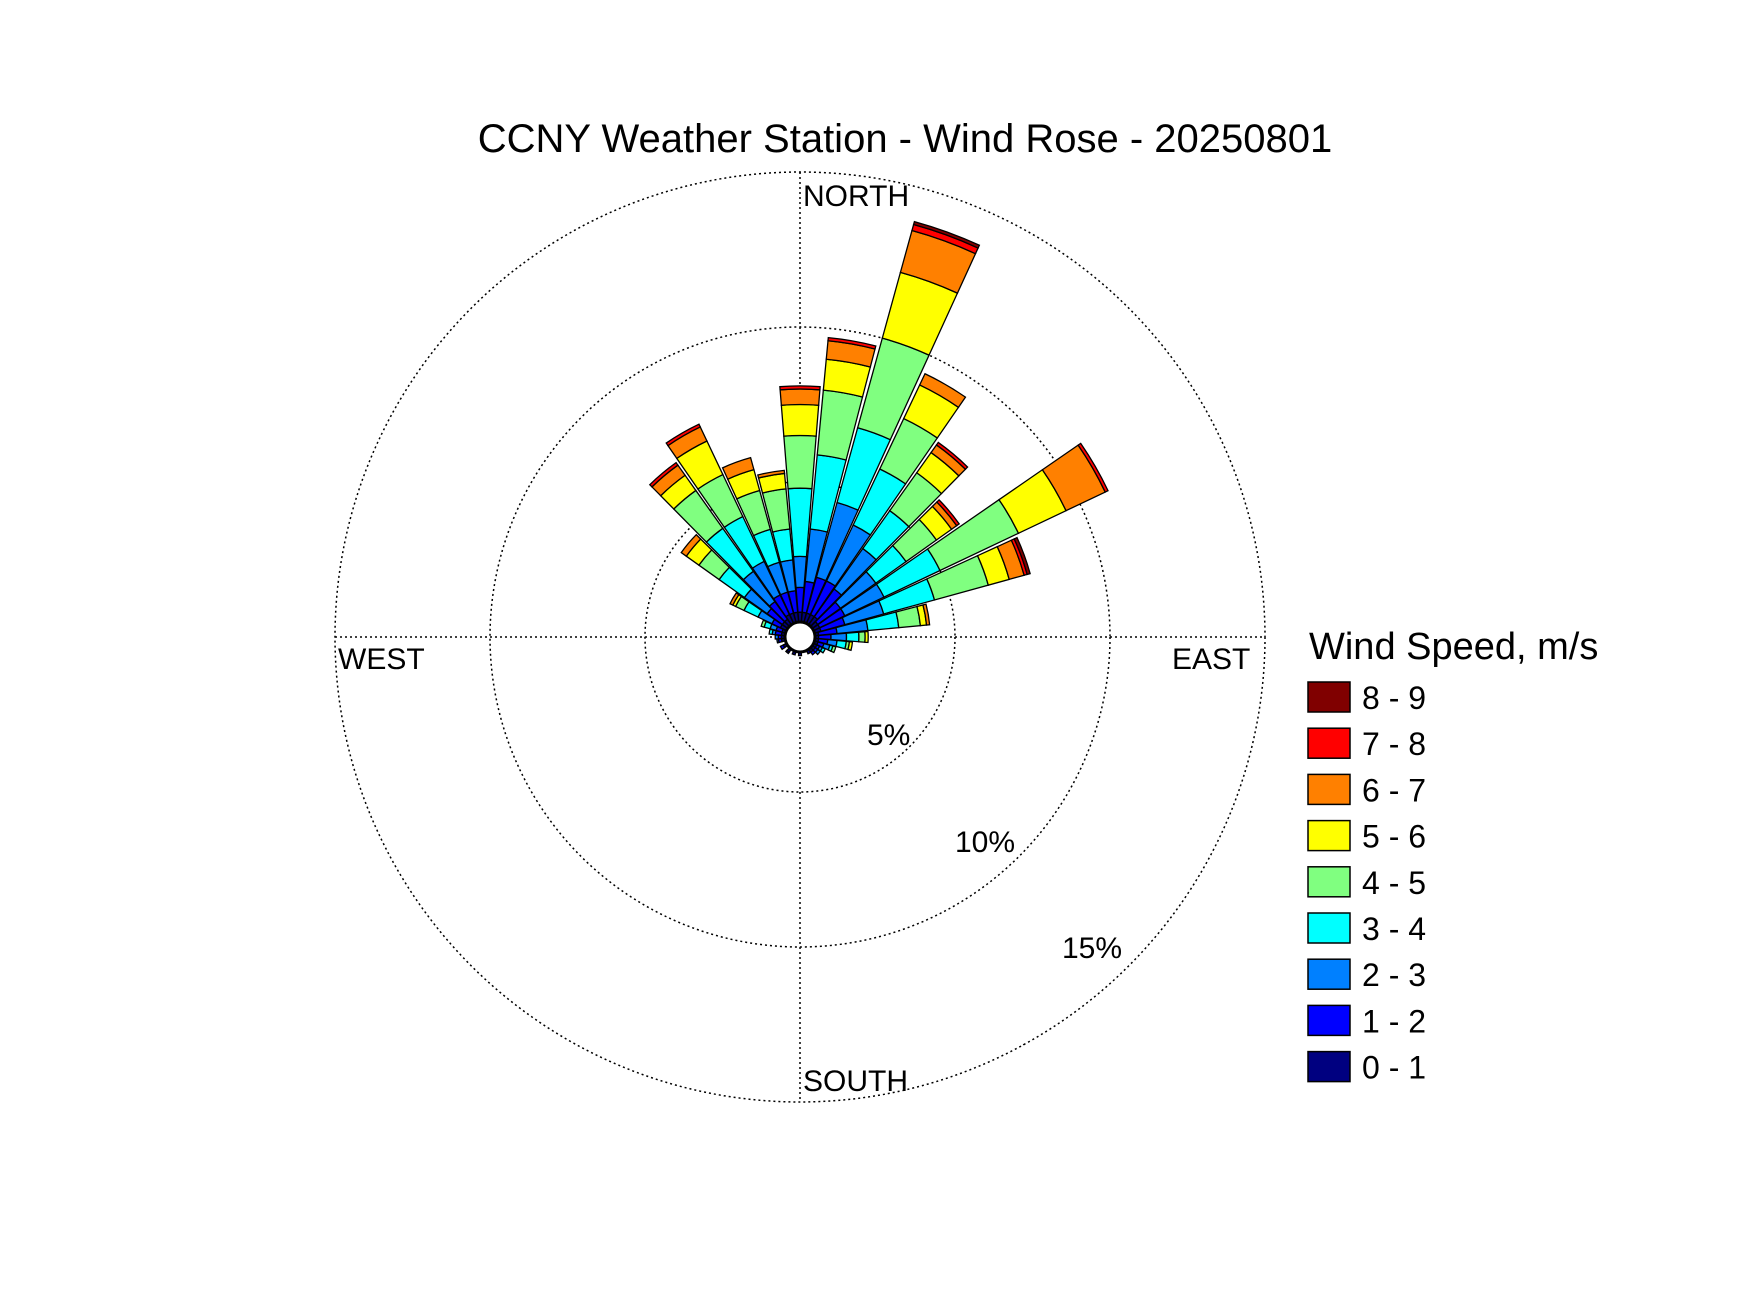 The image size is (1750, 1313). I want to click on legend-label: 7 - 8, so click(1394, 744).